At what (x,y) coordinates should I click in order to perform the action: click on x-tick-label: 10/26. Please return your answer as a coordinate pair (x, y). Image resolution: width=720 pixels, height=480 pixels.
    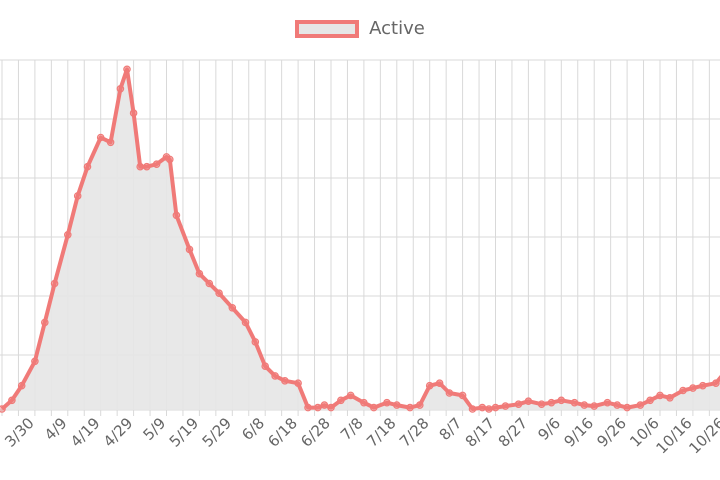
    Looking at the image, I should click on (702, 435).